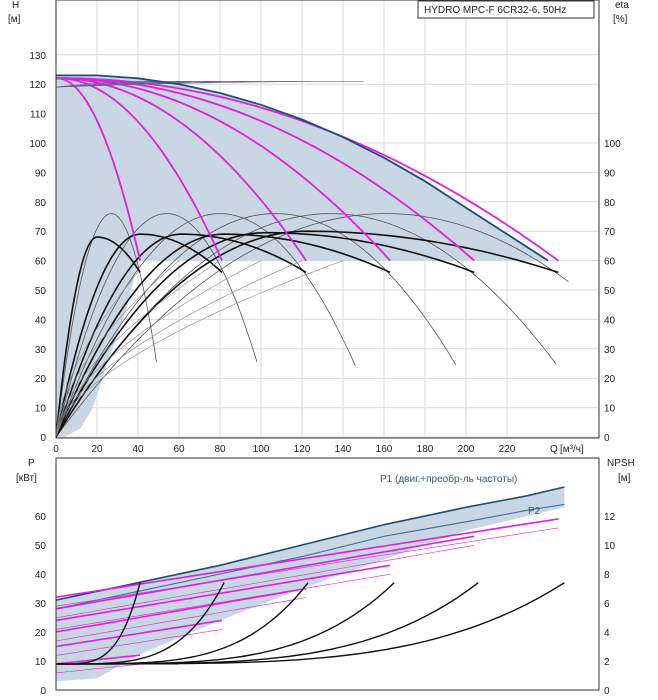 The height and width of the screenshot is (700, 658). What do you see at coordinates (310, 623) in the screenshot?
I see `npsh-curves` at bounding box center [310, 623].